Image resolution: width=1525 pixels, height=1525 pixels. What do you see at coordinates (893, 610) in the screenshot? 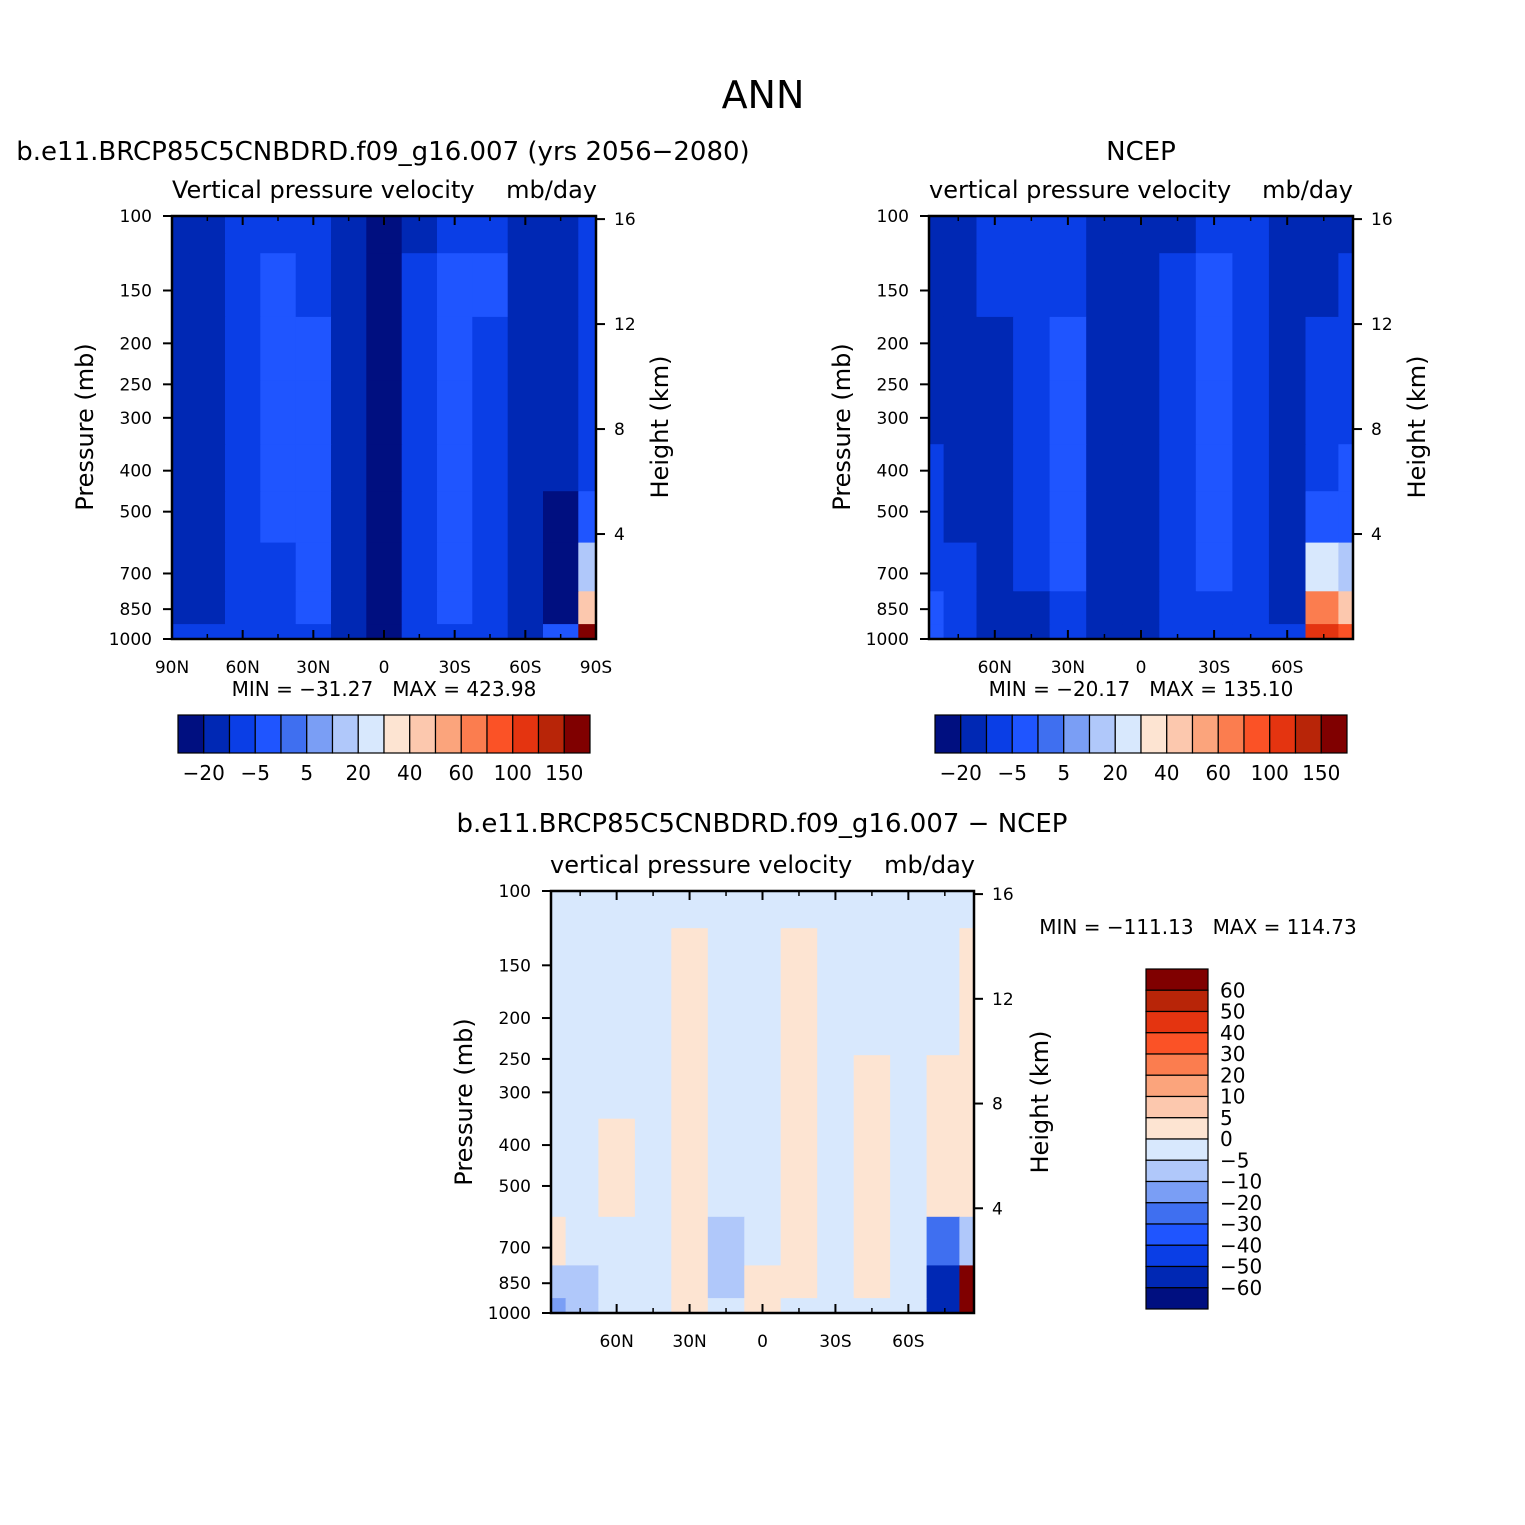
I see `y-tick-label: 850` at bounding box center [893, 610].